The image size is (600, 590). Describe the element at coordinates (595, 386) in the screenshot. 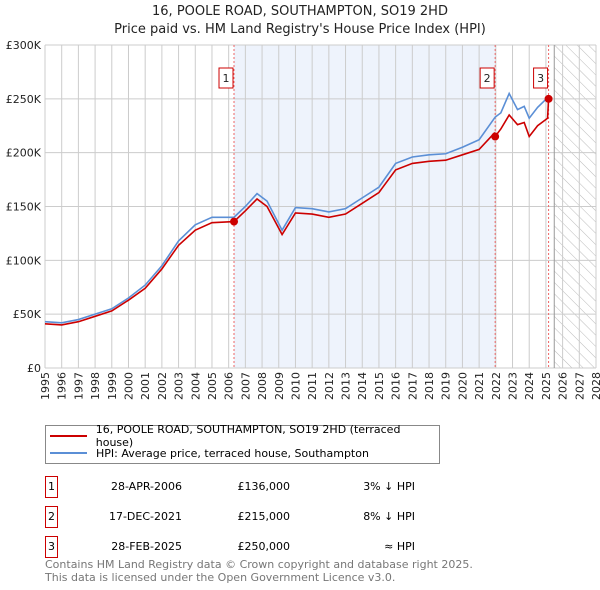

I see `x-tick-label: 2028` at that location.